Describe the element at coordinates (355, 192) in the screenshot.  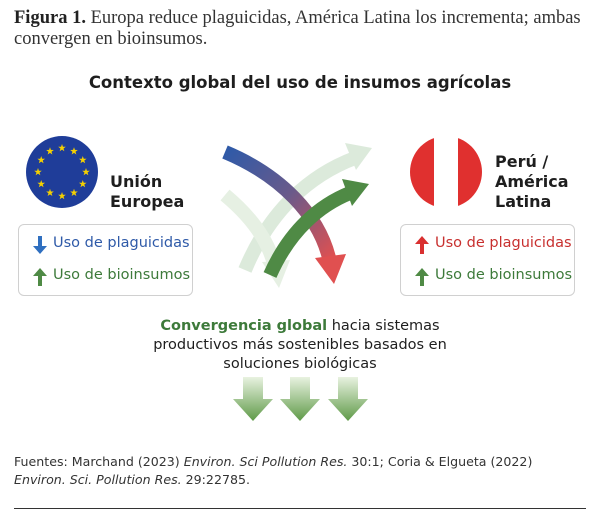
I see `latam-arrowhead` at that location.